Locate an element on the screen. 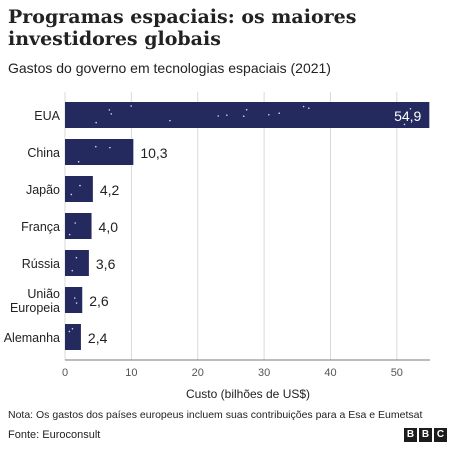  category-label: Europeia is located at coordinates (35, 308).